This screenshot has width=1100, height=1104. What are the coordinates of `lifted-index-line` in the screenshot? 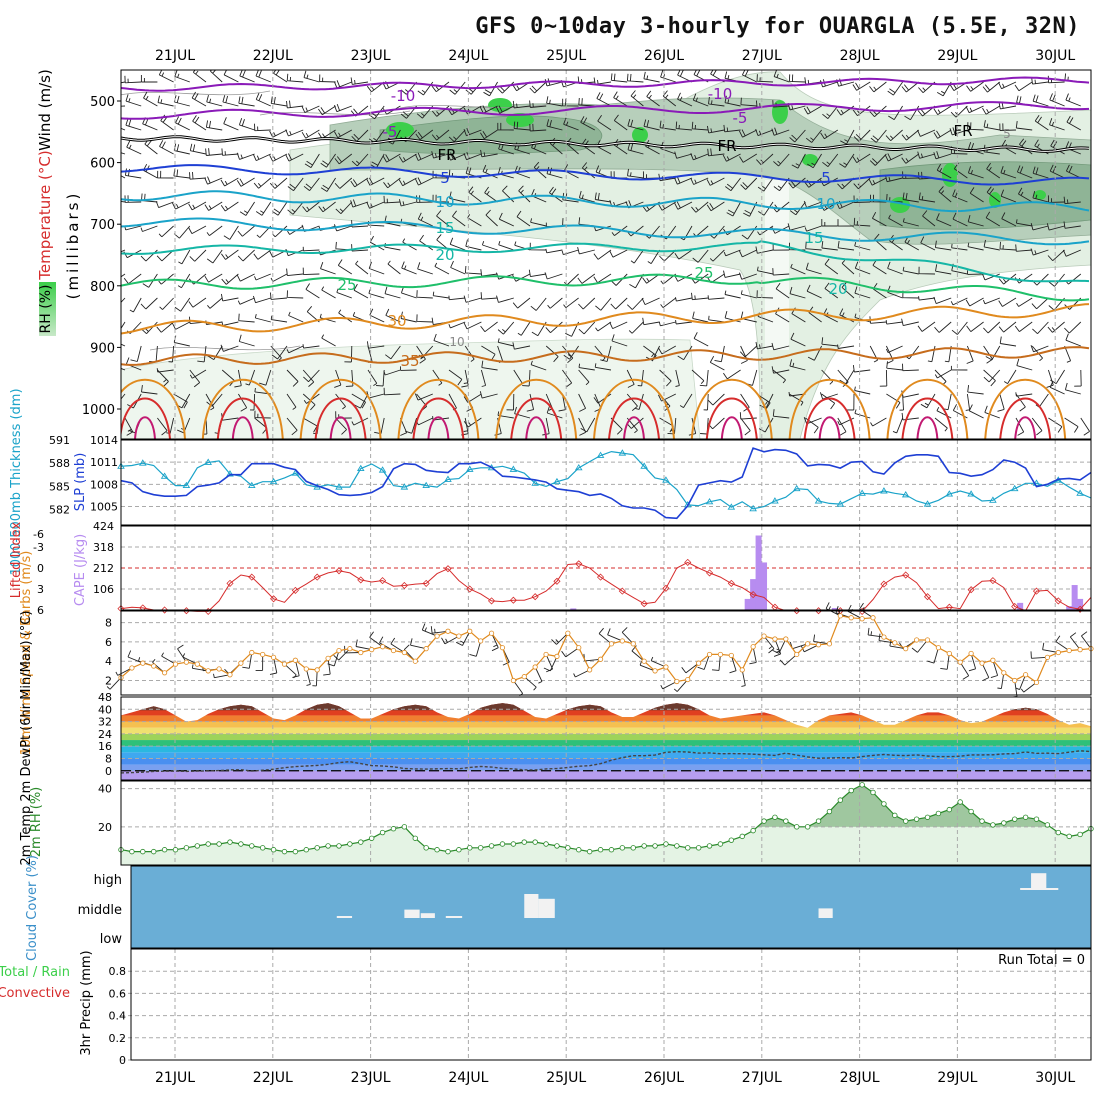 It's located at (606, 586).